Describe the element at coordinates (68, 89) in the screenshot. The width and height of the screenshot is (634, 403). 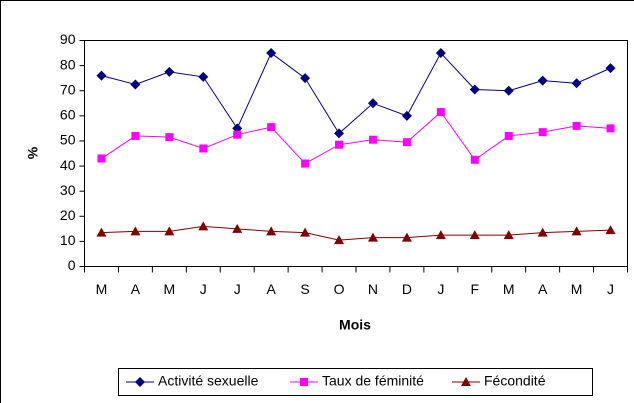
I see `y-tick-label: 70` at that location.